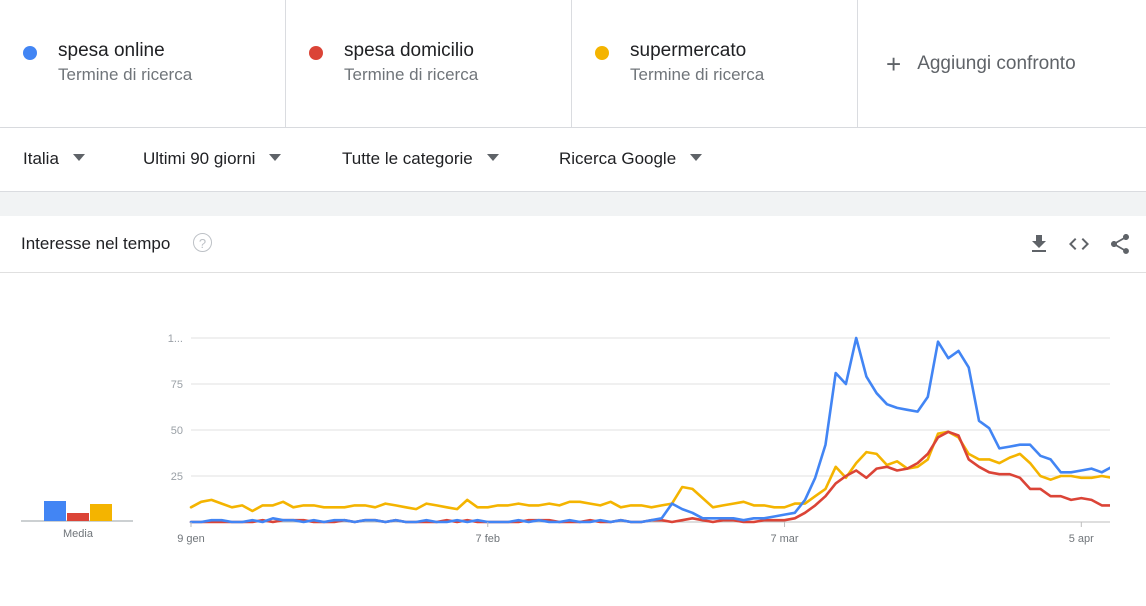 The image size is (1146, 606). What do you see at coordinates (177, 385) in the screenshot?
I see `y-tick-label: 75` at bounding box center [177, 385].